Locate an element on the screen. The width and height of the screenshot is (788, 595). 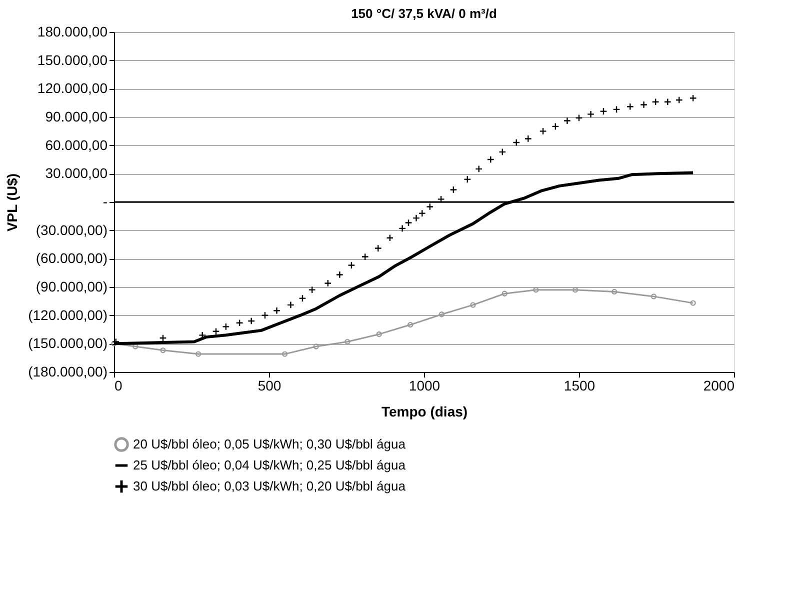
y-tick-label: (60.000,00) is located at coordinates (72, 258).